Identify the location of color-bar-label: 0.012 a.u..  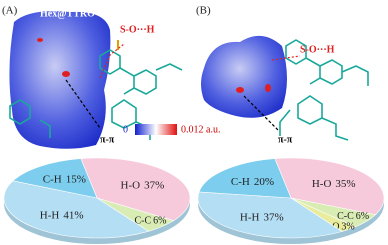
(200, 129).